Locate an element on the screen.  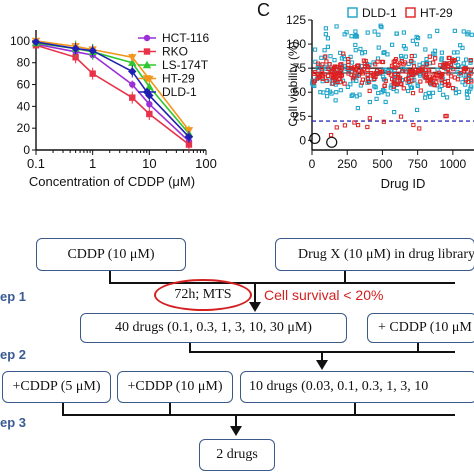
drug-screen-points is located at coordinates (391, 80).